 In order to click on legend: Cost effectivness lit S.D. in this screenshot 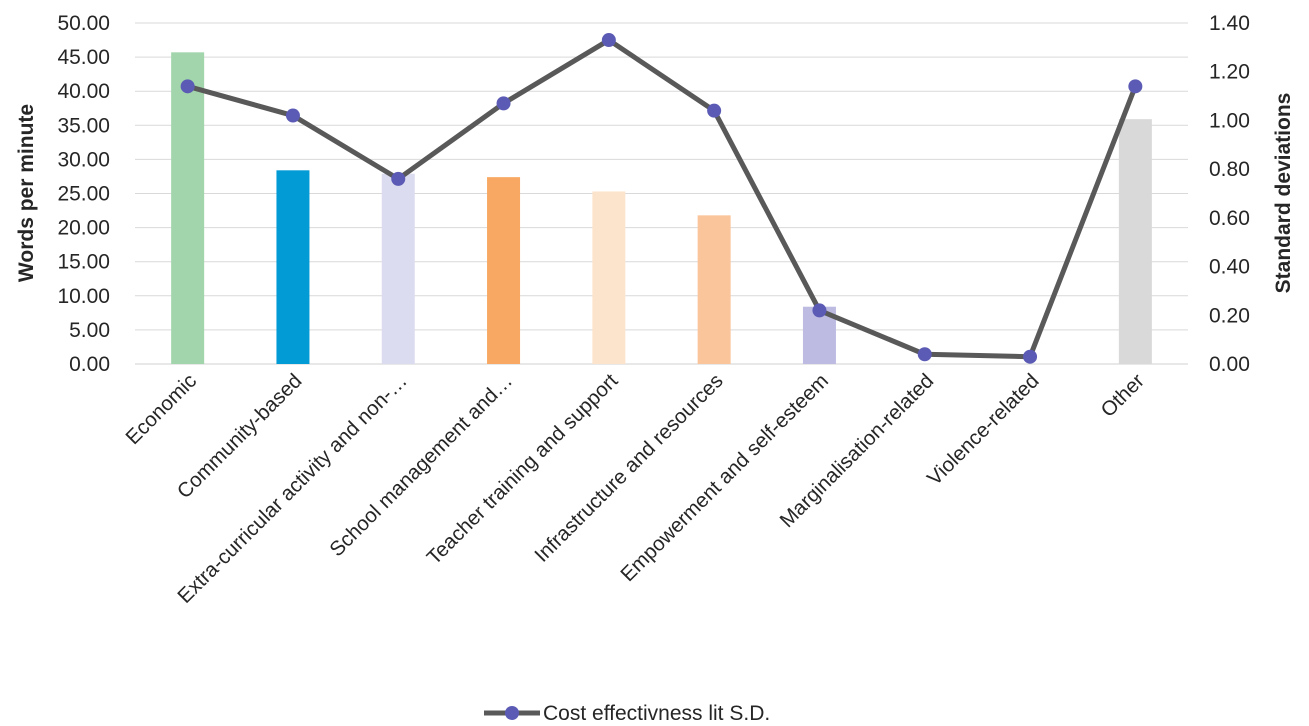, I will do `click(627, 713)`.